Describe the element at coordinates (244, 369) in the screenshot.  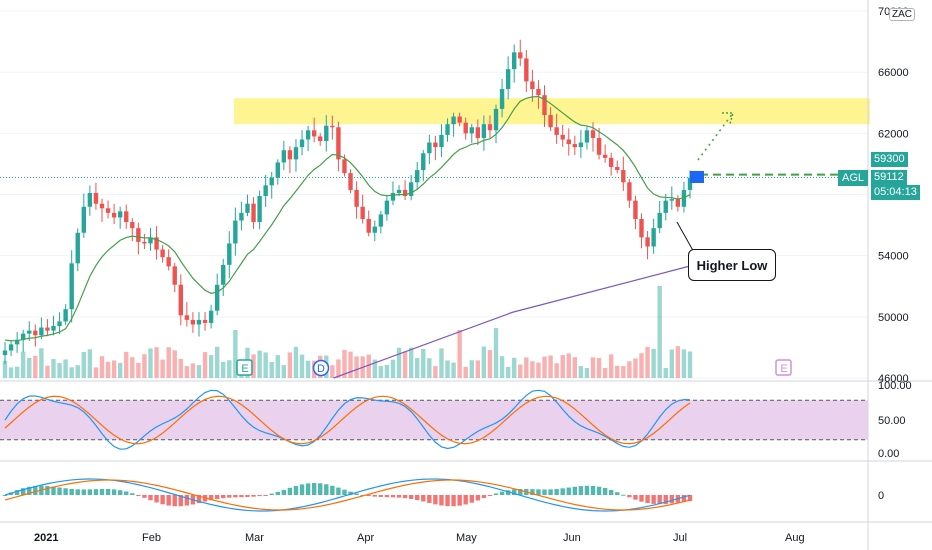
I see `event-marker-label: E` at that location.